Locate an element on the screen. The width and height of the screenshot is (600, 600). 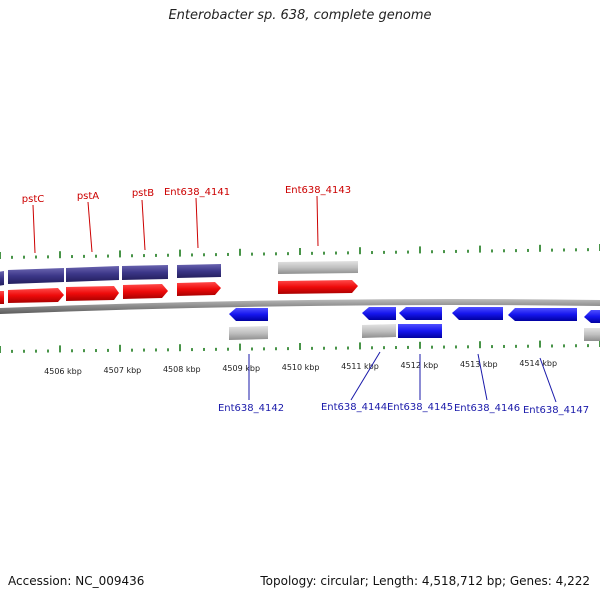
gene-label-4146: Ent638_4146 is located at coordinates (487, 408).